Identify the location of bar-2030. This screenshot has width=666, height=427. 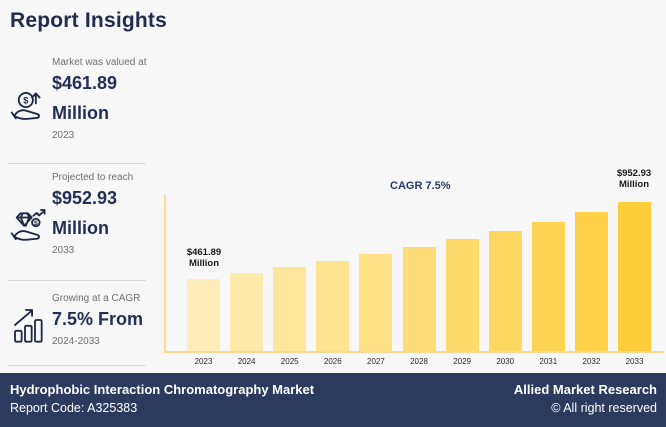
(505, 290).